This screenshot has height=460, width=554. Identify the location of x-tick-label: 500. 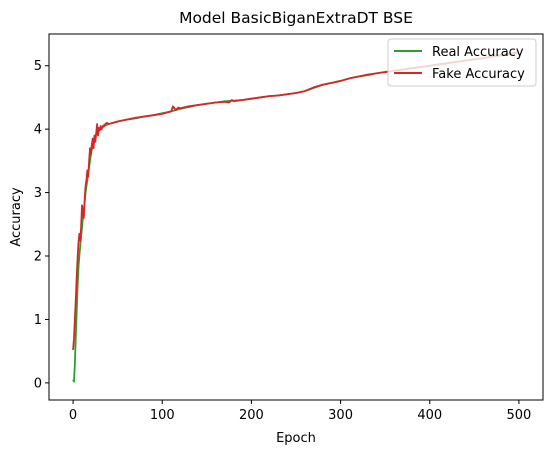
(519, 415).